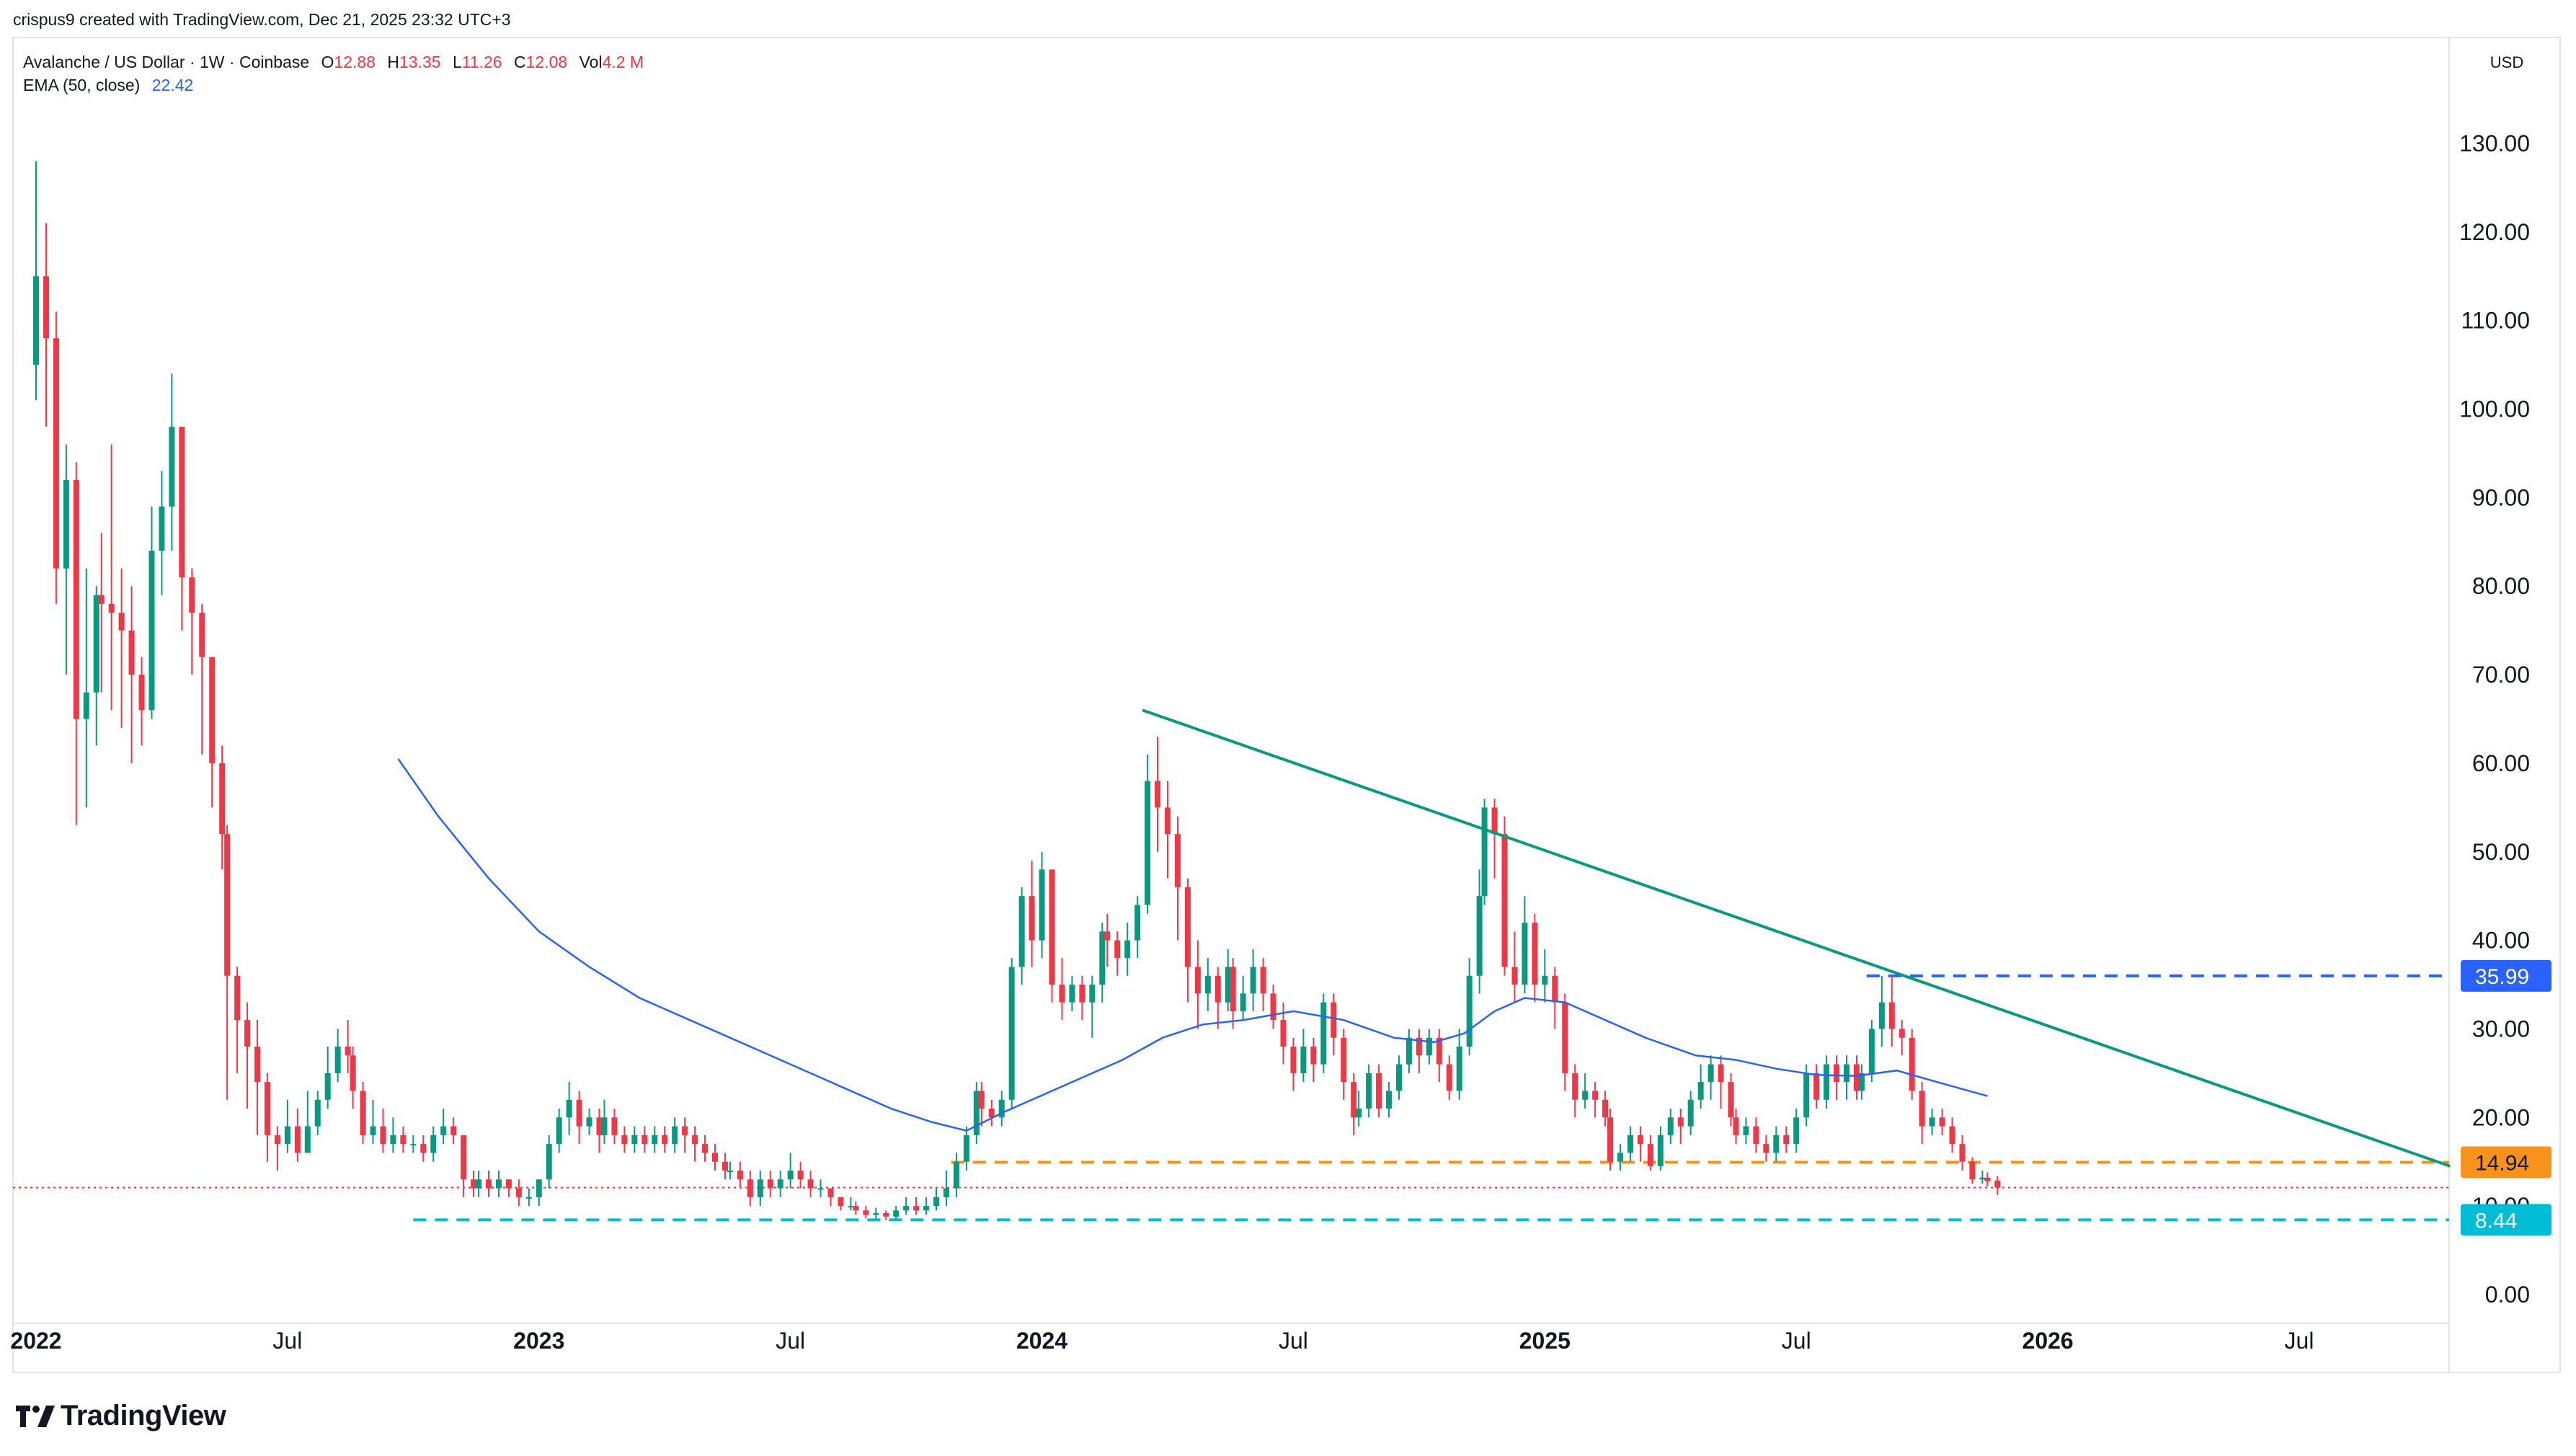  Describe the element at coordinates (166, 62) in the screenshot. I see `symbol-name: Avalanche / US Dollar · 1W · Coinbase` at that location.